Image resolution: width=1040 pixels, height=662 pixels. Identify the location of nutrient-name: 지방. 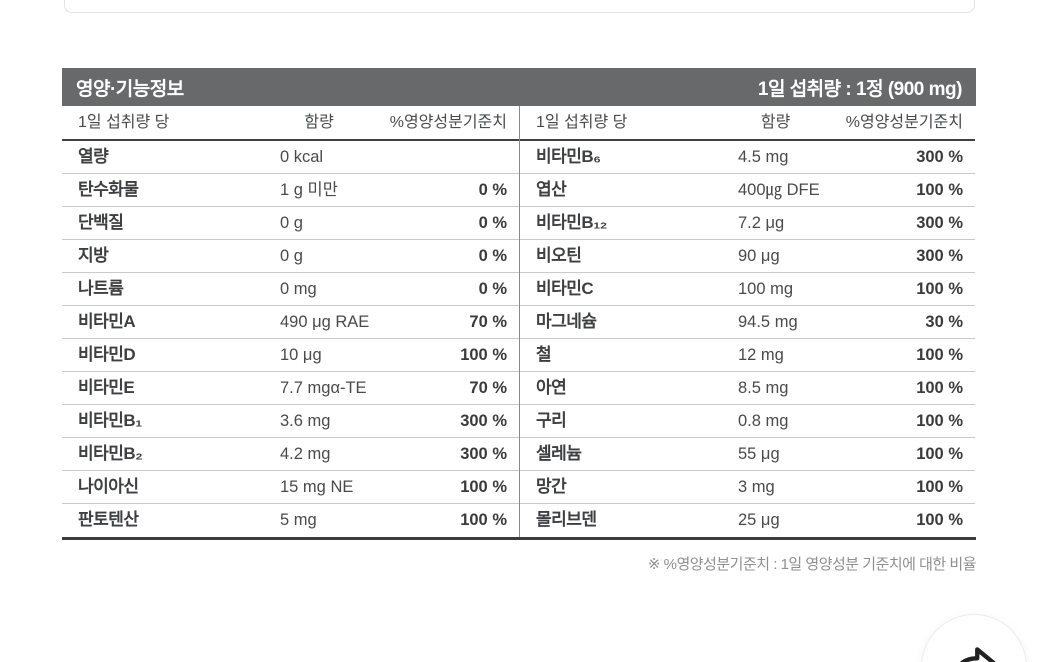
(93, 255).